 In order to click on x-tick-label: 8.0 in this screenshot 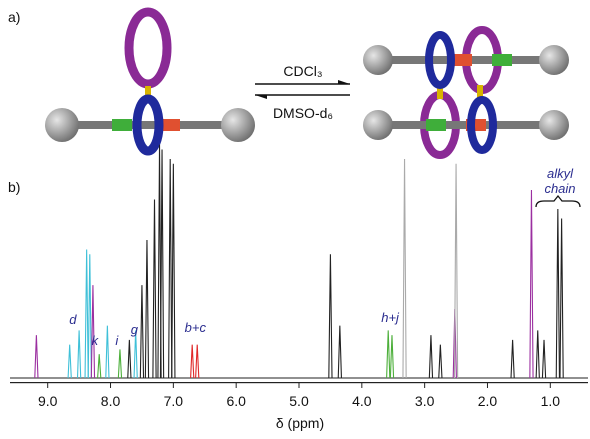, I will do `click(111, 401)`.